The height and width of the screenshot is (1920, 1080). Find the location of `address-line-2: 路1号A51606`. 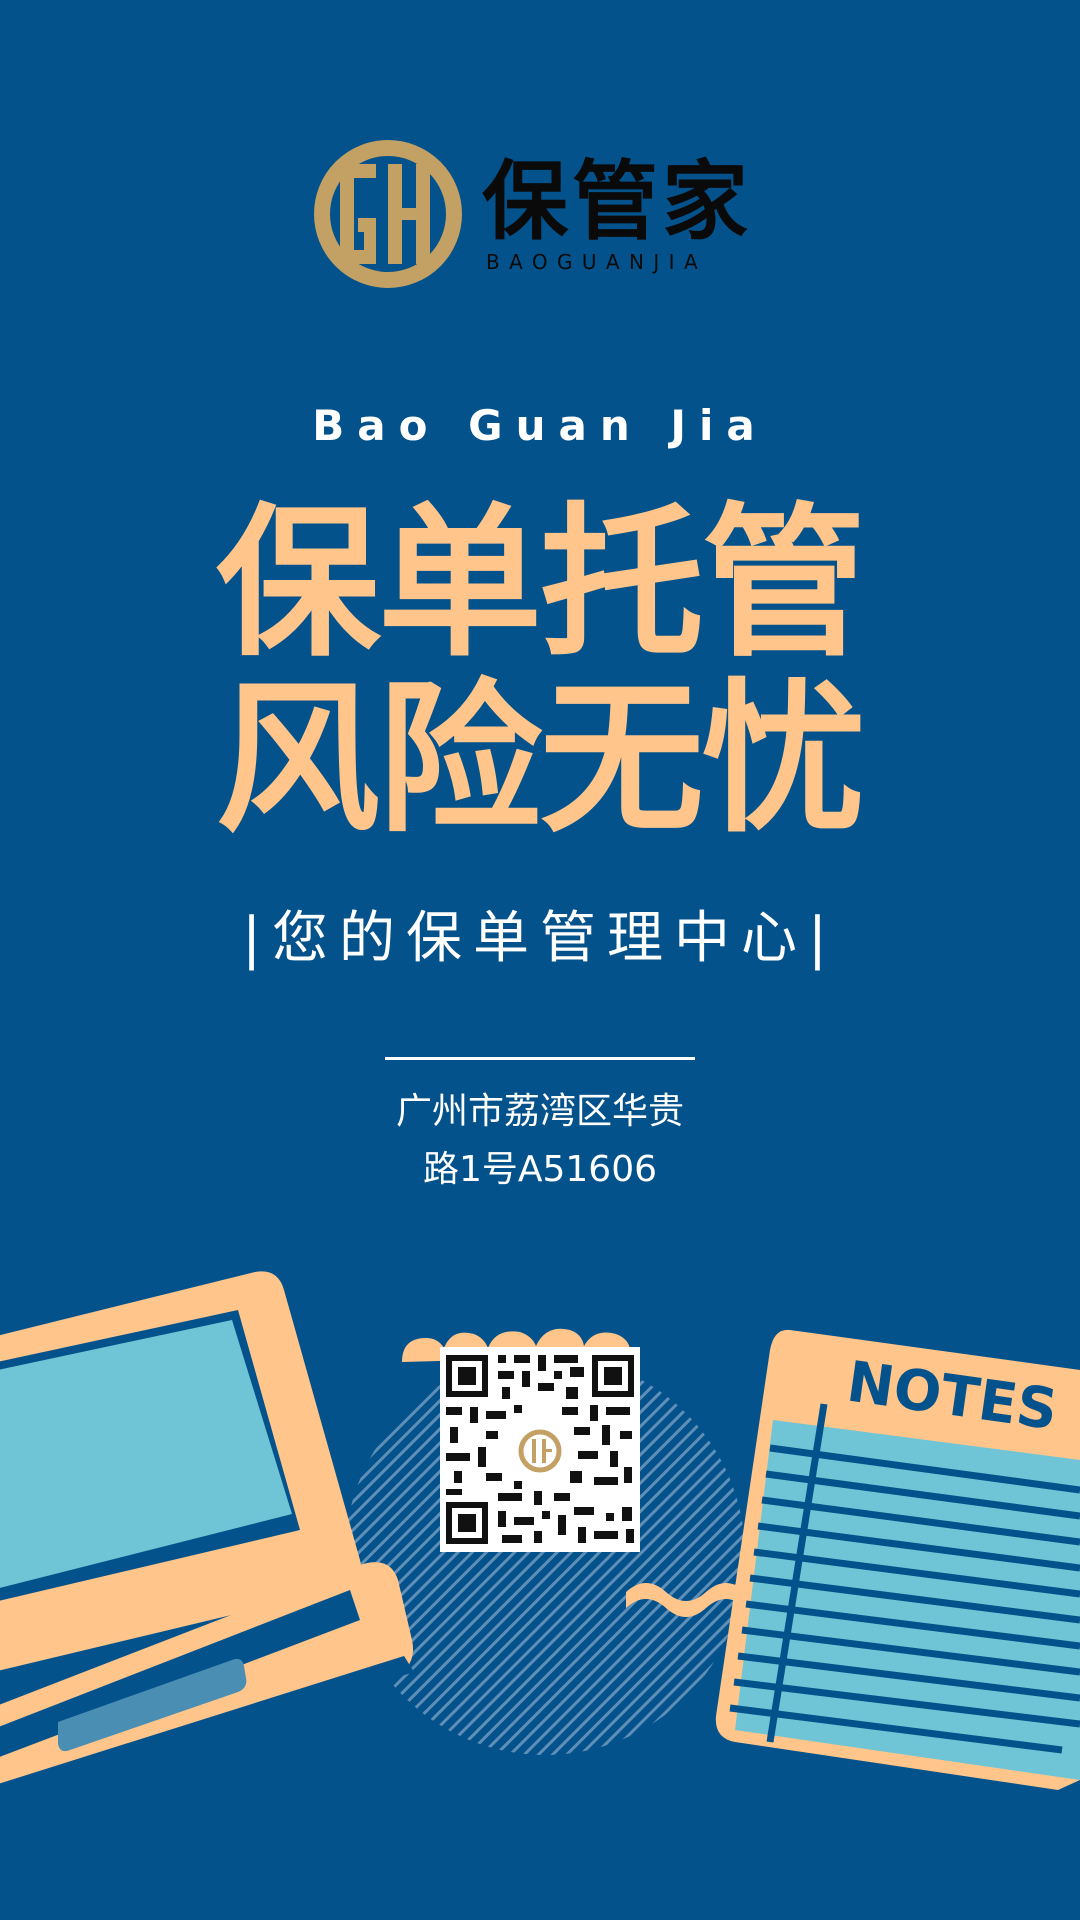

address-line-2: 路1号A51606 is located at coordinates (540, 1169).